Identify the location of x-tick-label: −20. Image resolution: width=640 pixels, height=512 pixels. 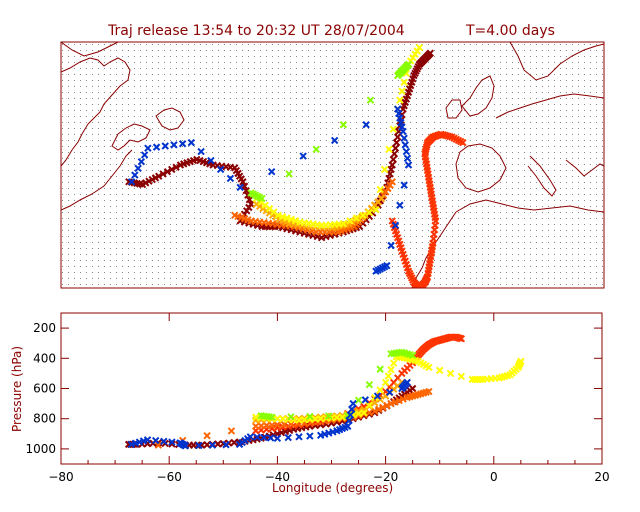
(385, 477).